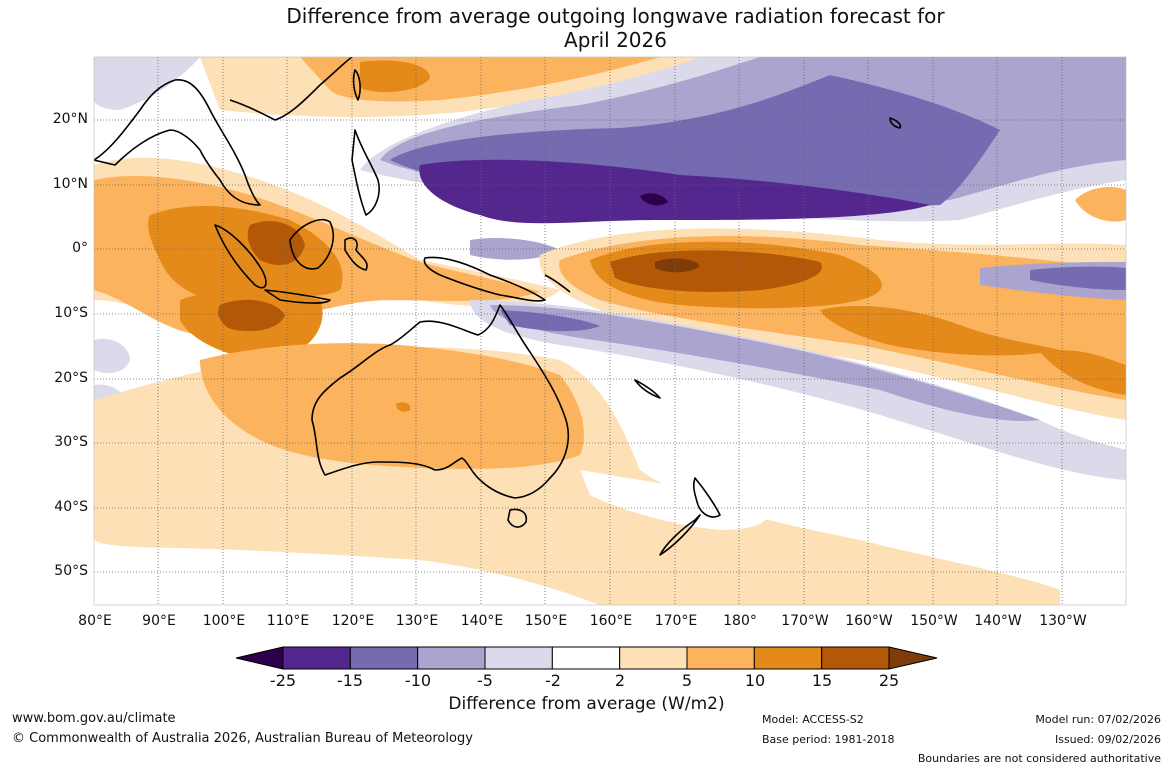 The height and width of the screenshot is (770, 1173). I want to click on coastline-new-zealand-north, so click(706, 497).